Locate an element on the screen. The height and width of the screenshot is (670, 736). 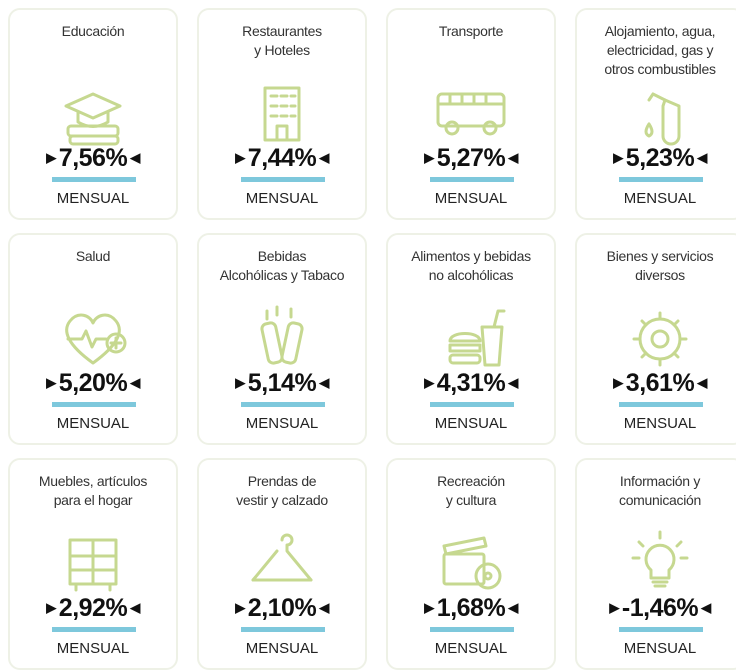
value: 2,92% is located at coordinates (93, 608).